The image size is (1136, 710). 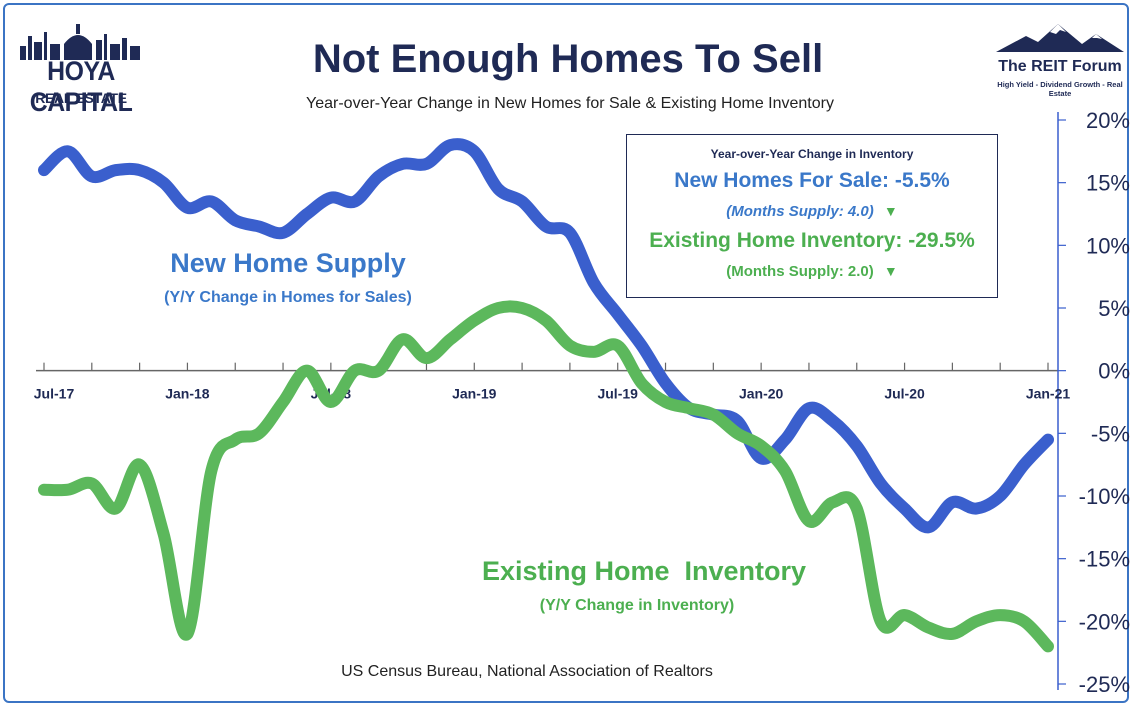 I want to click on y-tick-label: 15%, so click(x=1108, y=183).